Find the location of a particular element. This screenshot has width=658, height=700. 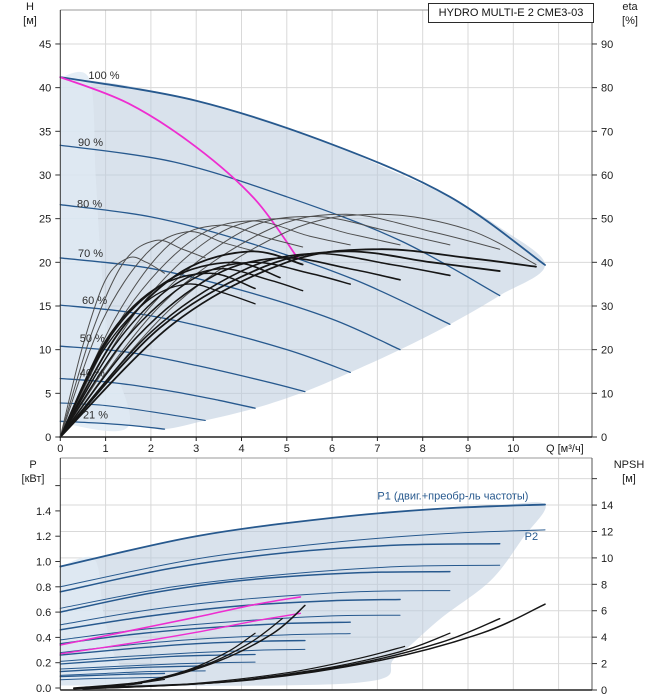

duty-power-curve-p1 is located at coordinates (180, 621).